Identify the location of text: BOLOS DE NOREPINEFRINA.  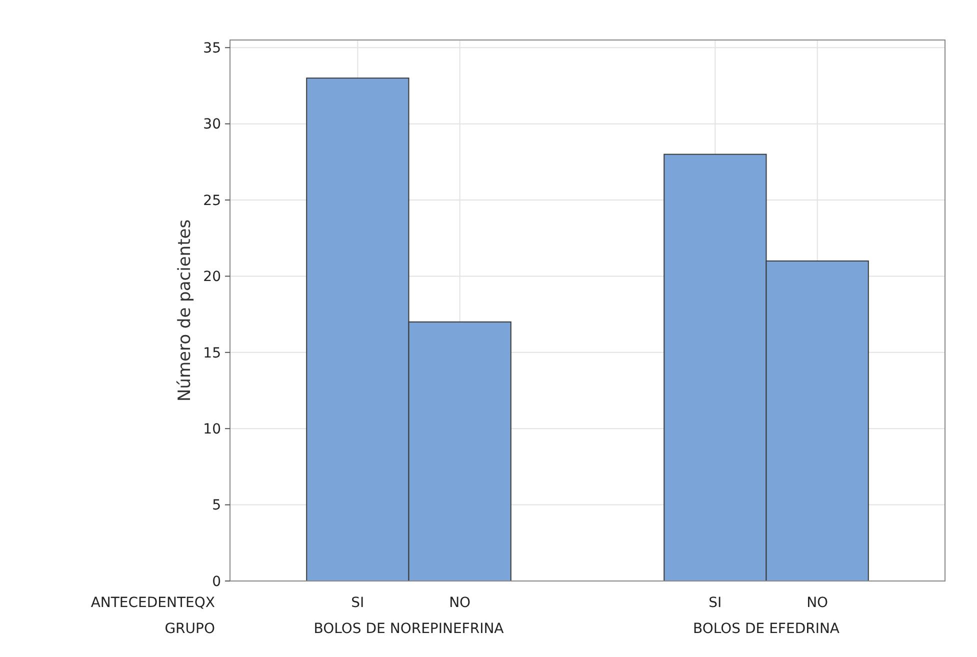
(409, 629).